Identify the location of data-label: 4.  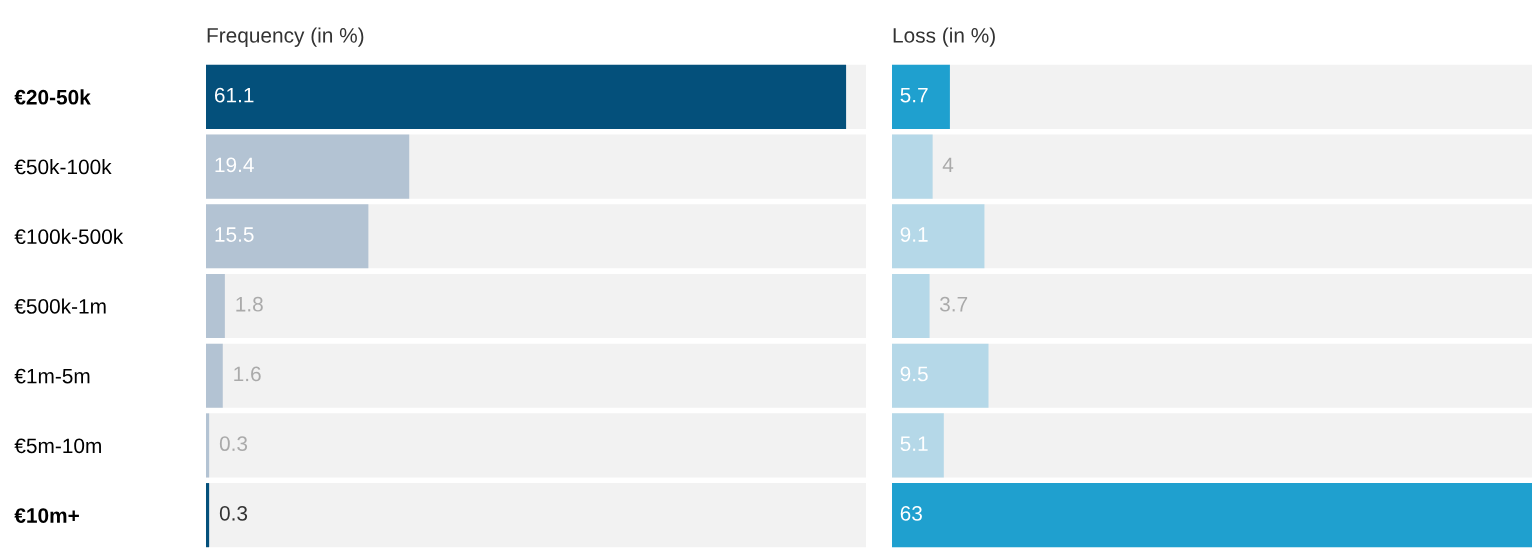
(948, 164).